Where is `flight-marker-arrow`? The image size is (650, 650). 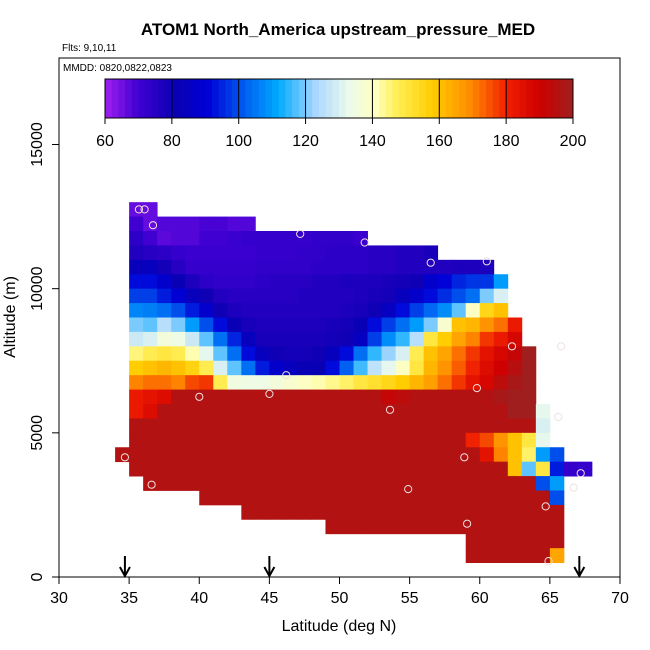
flight-marker-arrow is located at coordinates (125, 567).